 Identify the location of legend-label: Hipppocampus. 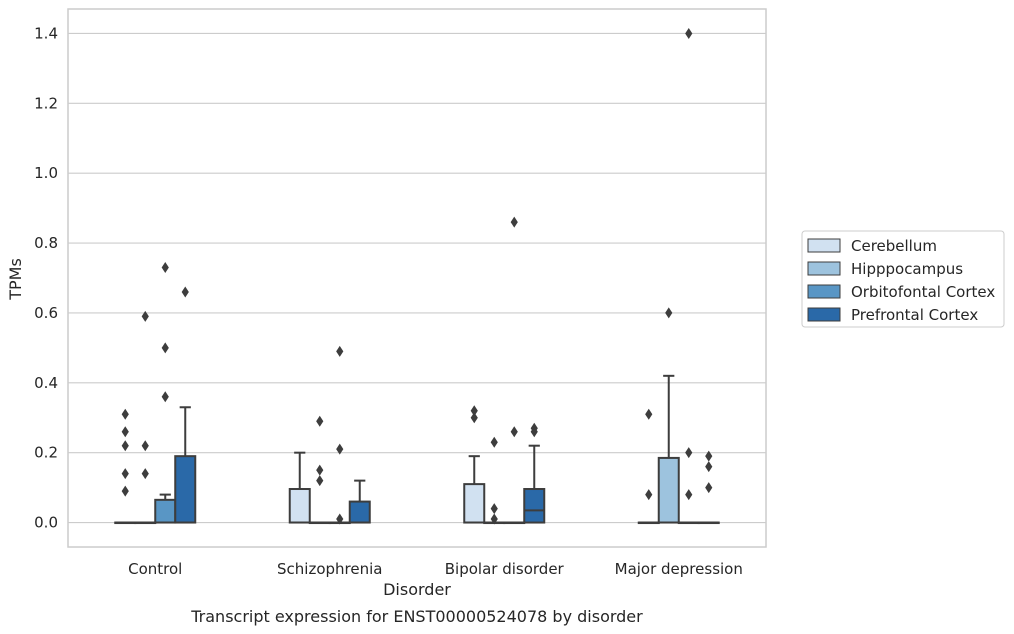
(907, 269).